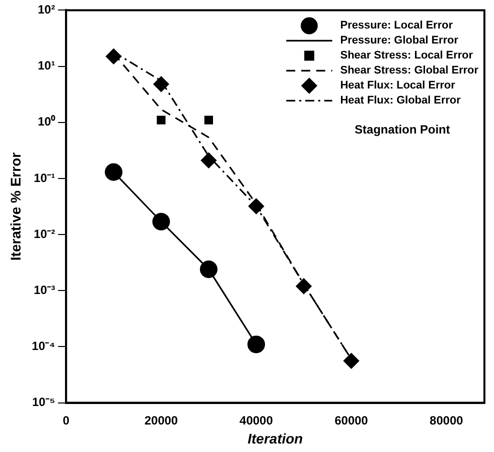  I want to click on y-tick-label: 10⁻¹, so click(45, 177).